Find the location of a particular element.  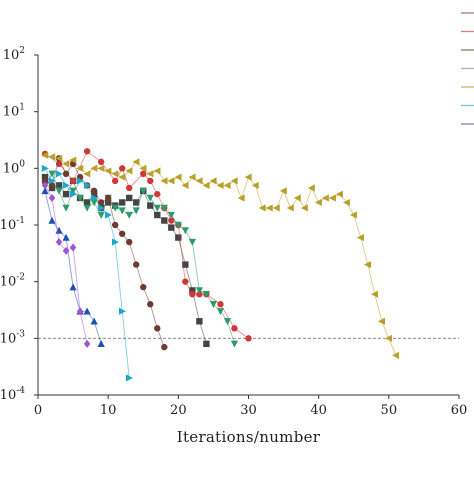

y-tick-label: 10⁻¹ is located at coordinates (12, 224).